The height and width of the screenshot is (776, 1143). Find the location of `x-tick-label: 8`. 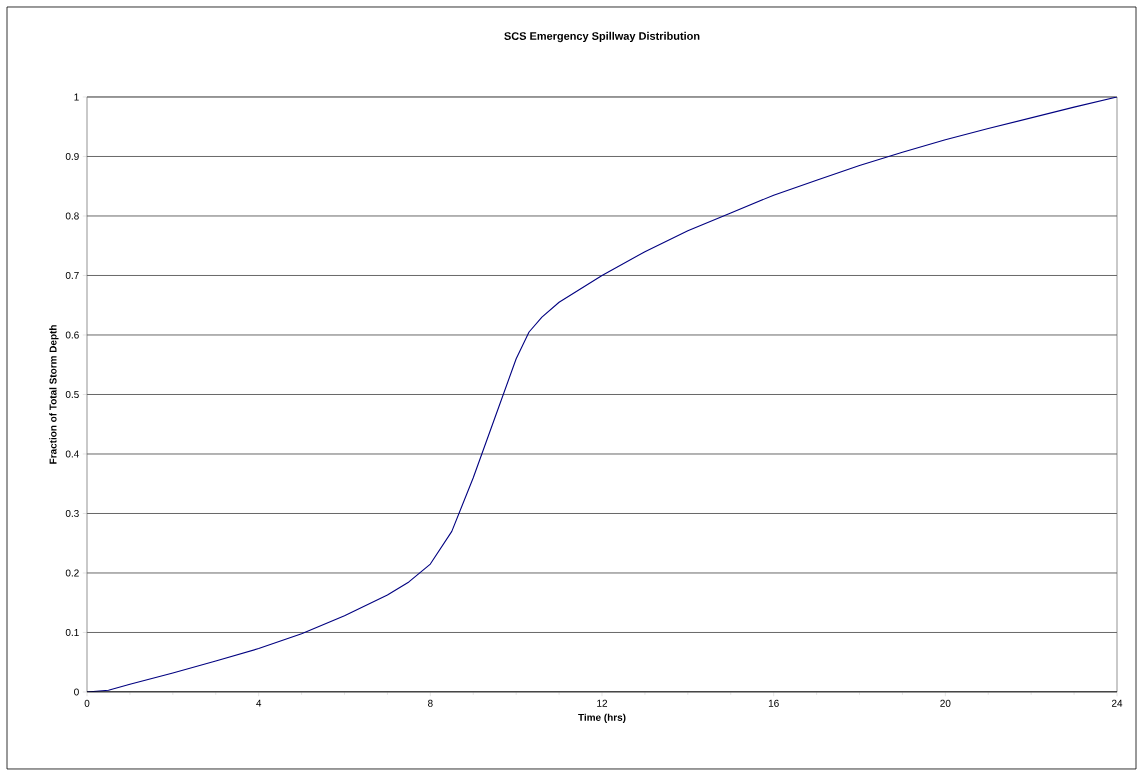

x-tick-label: 8 is located at coordinates (430, 703).